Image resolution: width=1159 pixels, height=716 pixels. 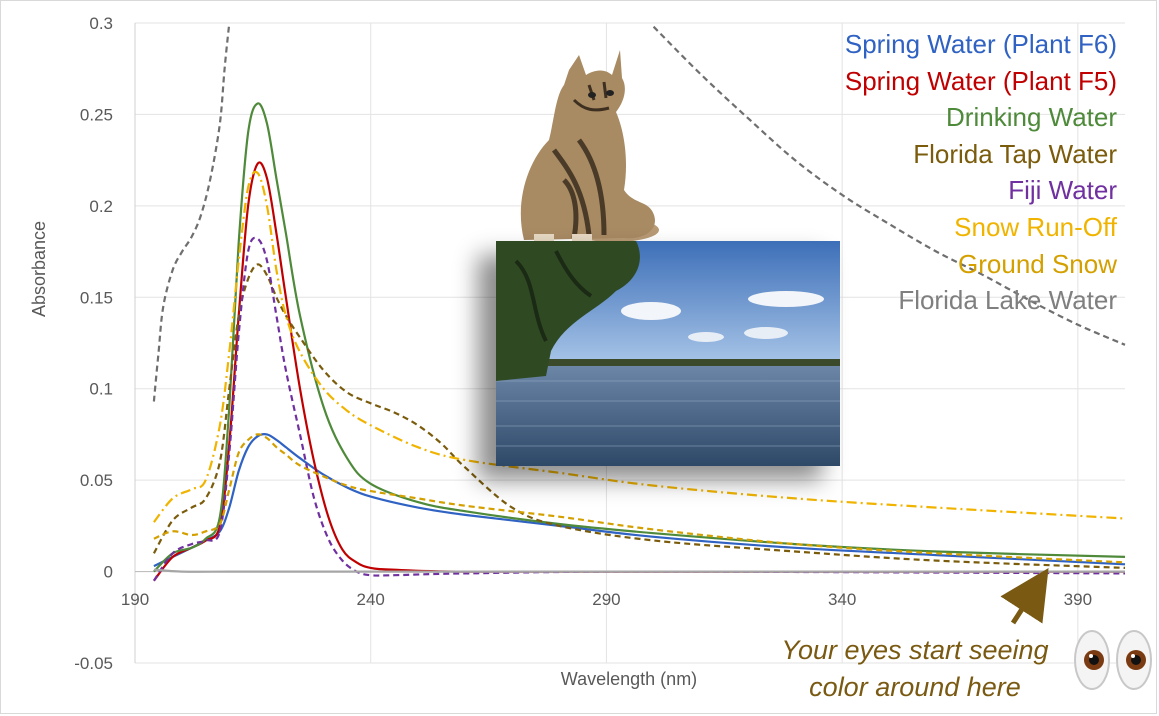 I want to click on eye-color-annotation: Your eyes start seeing color around here, so click(x=915, y=668).